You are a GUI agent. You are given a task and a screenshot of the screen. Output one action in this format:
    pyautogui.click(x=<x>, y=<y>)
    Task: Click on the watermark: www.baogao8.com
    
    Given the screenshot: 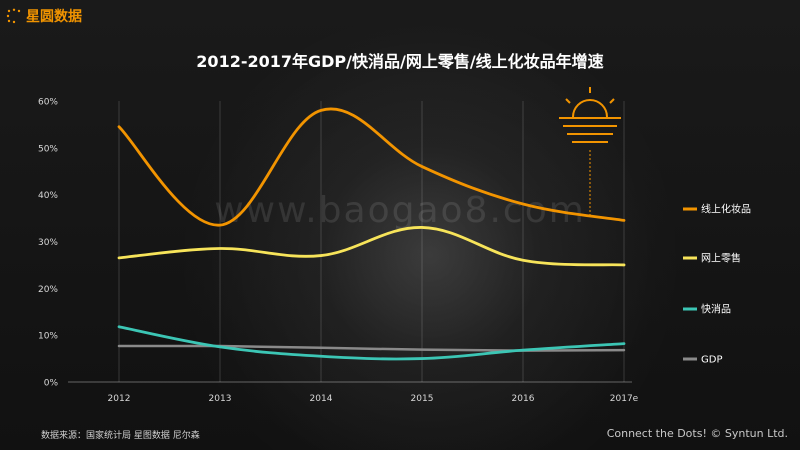 What is the action you would take?
    pyautogui.click(x=400, y=210)
    